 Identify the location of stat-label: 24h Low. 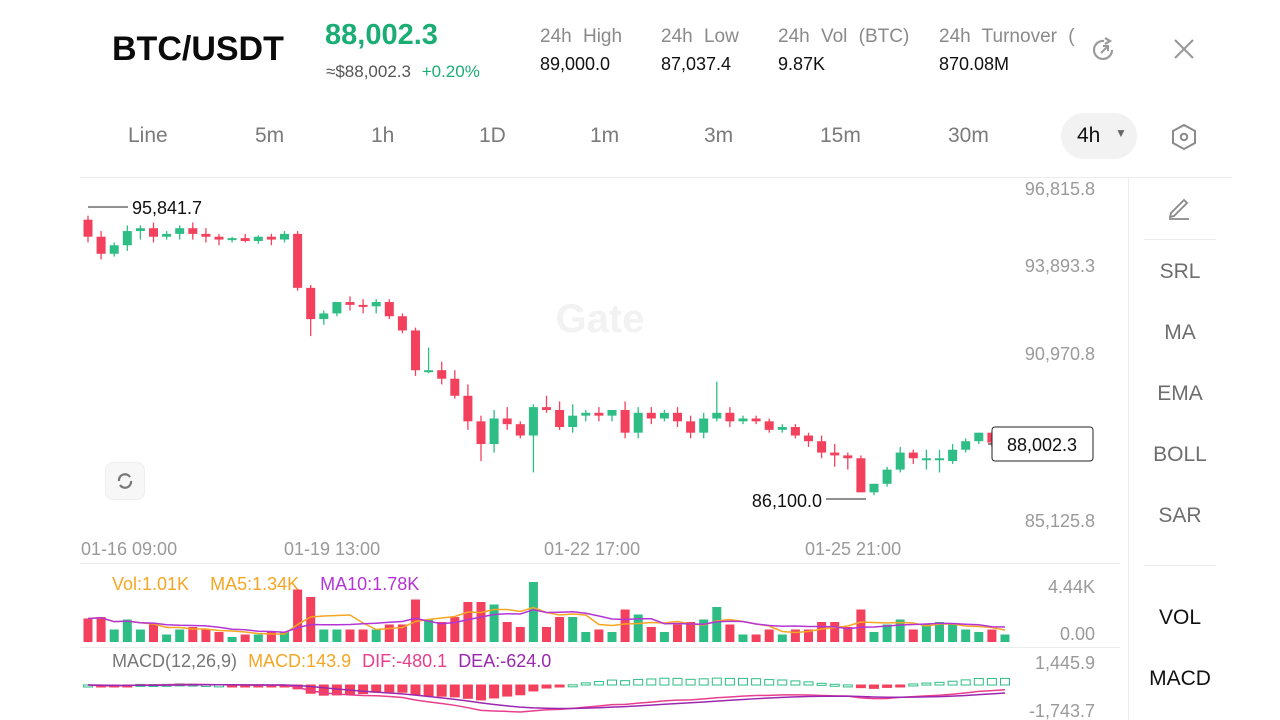
(700, 36).